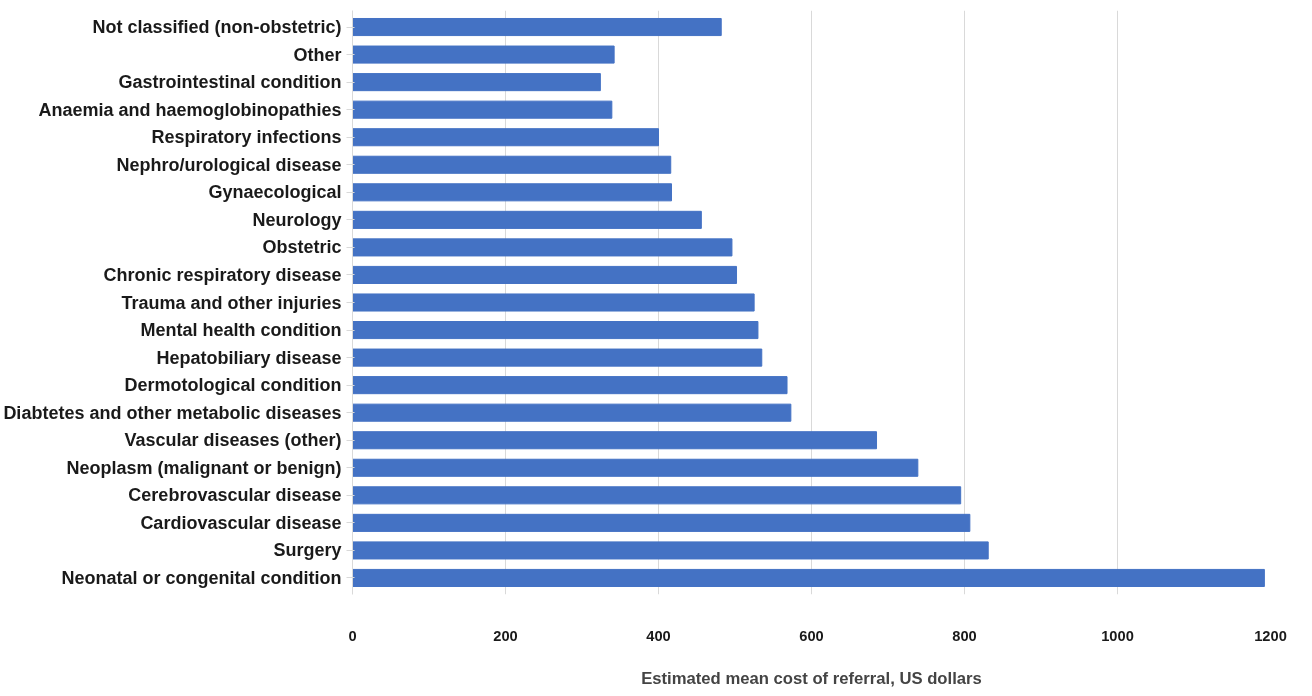  Describe the element at coordinates (235, 495) in the screenshot. I see `y-tick-label: Cerebrovascular disease` at that location.